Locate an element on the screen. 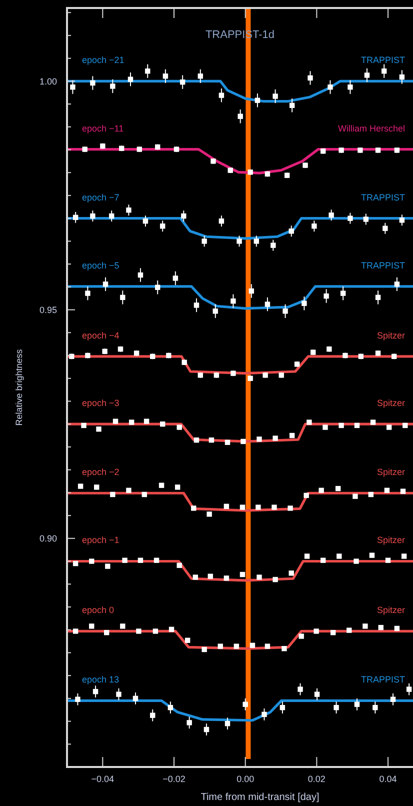 The height and width of the screenshot is (806, 413). x-tick-label: 0.02 is located at coordinates (317, 779).